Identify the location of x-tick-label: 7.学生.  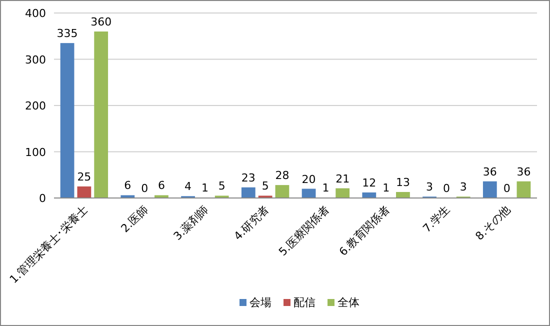
(436, 219).